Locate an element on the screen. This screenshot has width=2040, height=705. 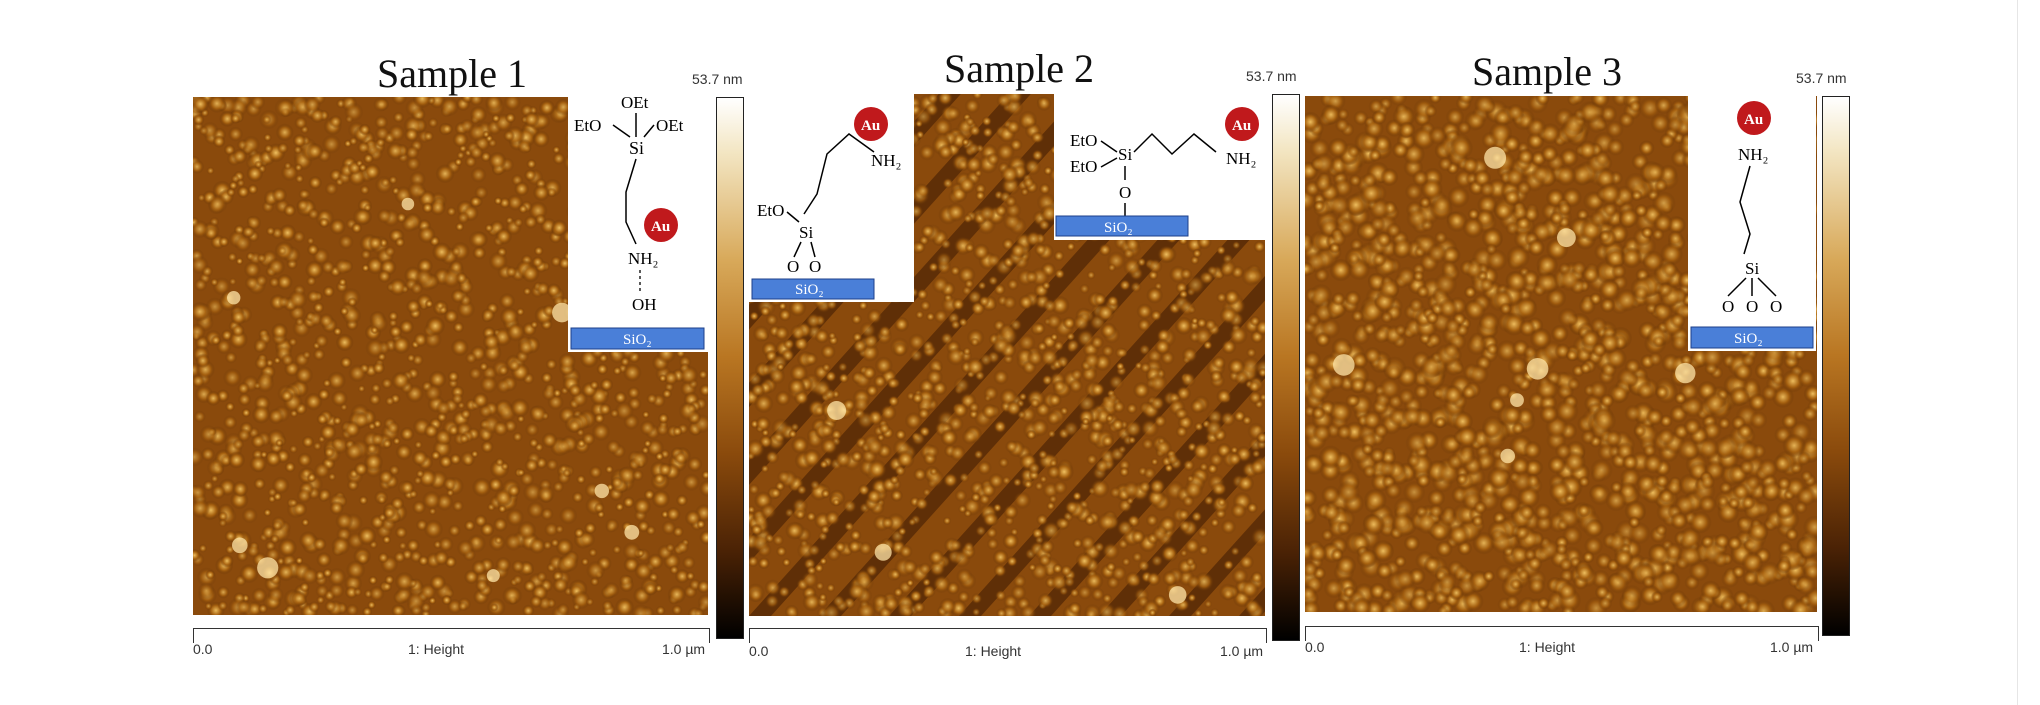
sample-2-left-eto: EtO is located at coordinates (770, 210).